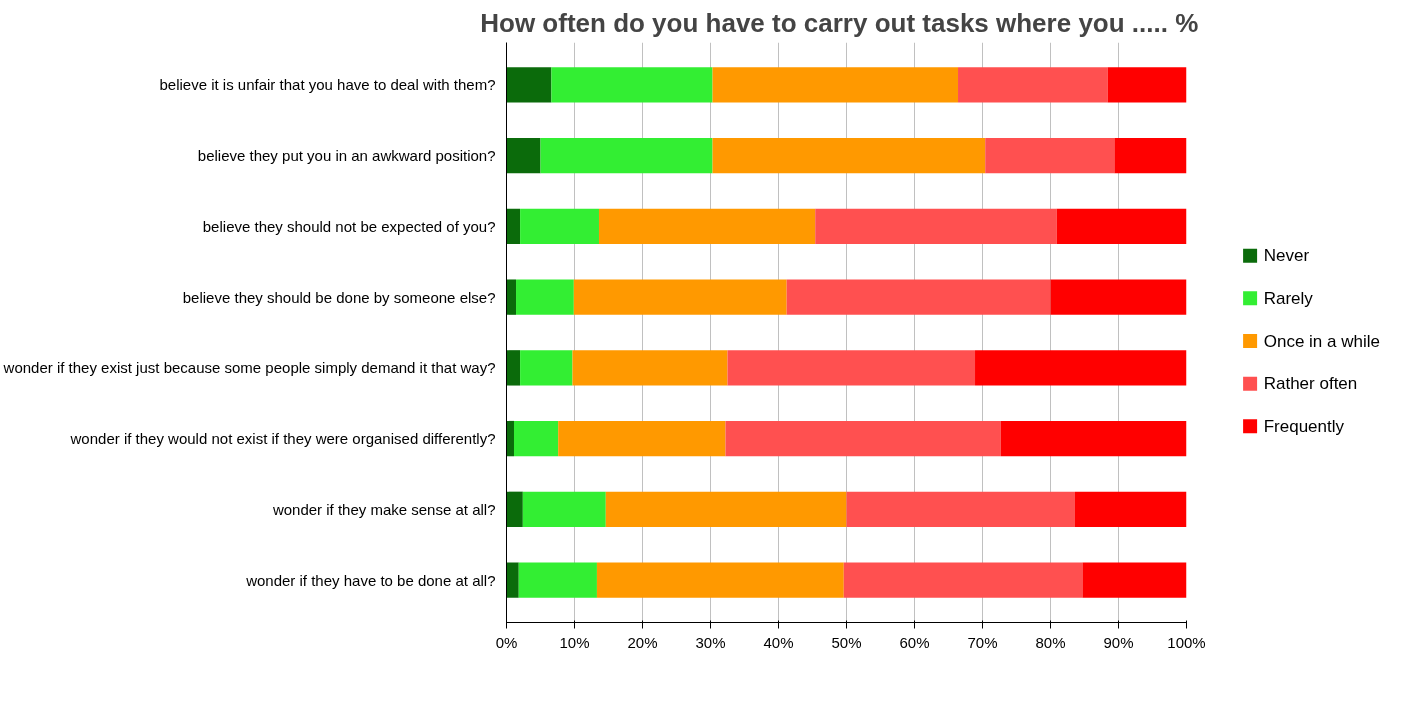  I want to click on legend-label: Once in a while, so click(1321, 341).